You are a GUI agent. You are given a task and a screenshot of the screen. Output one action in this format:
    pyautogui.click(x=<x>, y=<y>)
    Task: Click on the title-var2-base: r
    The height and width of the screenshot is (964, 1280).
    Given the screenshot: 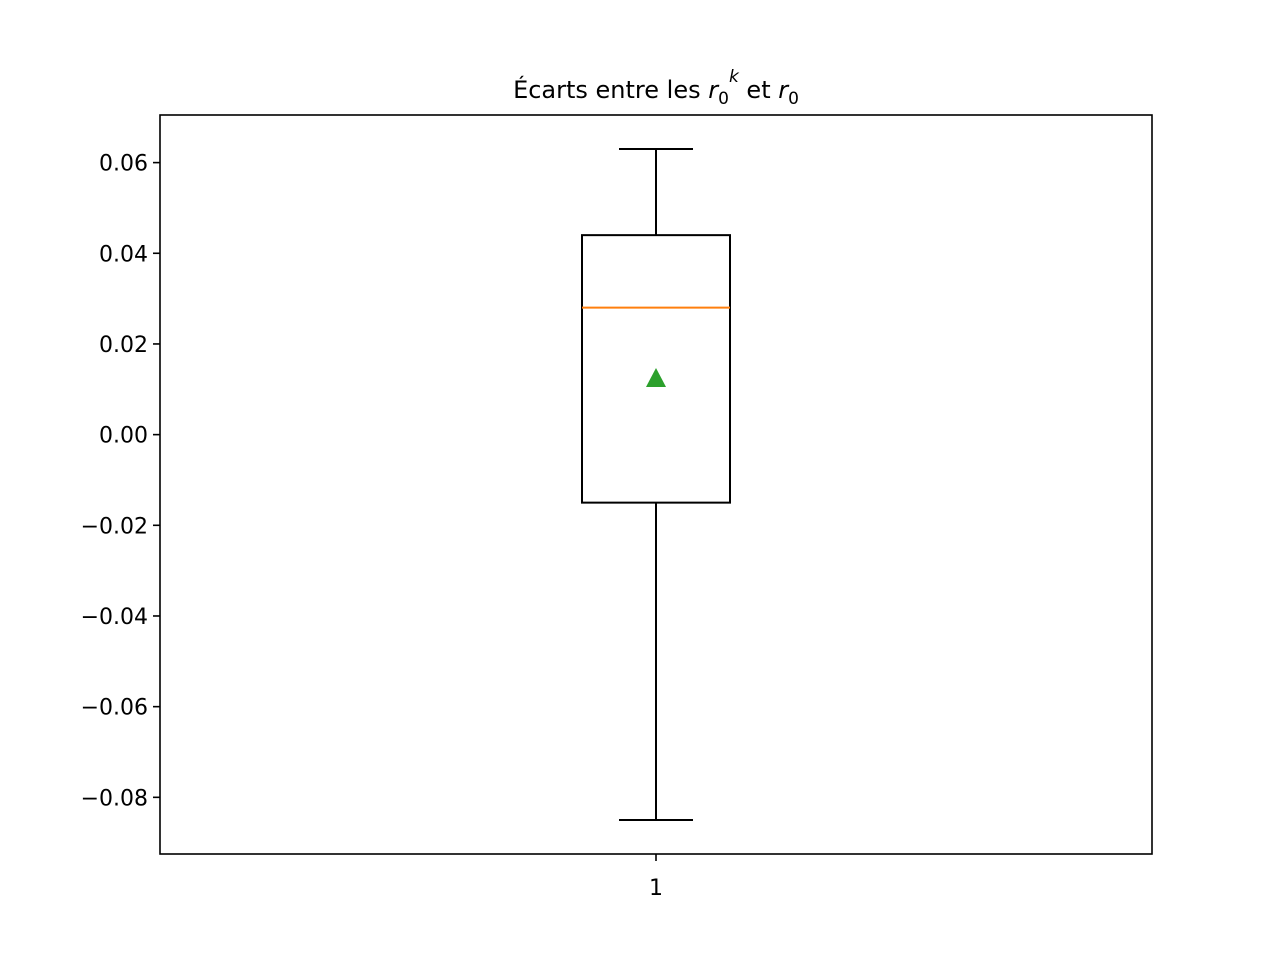 What is the action you would take?
    pyautogui.click(x=784, y=90)
    